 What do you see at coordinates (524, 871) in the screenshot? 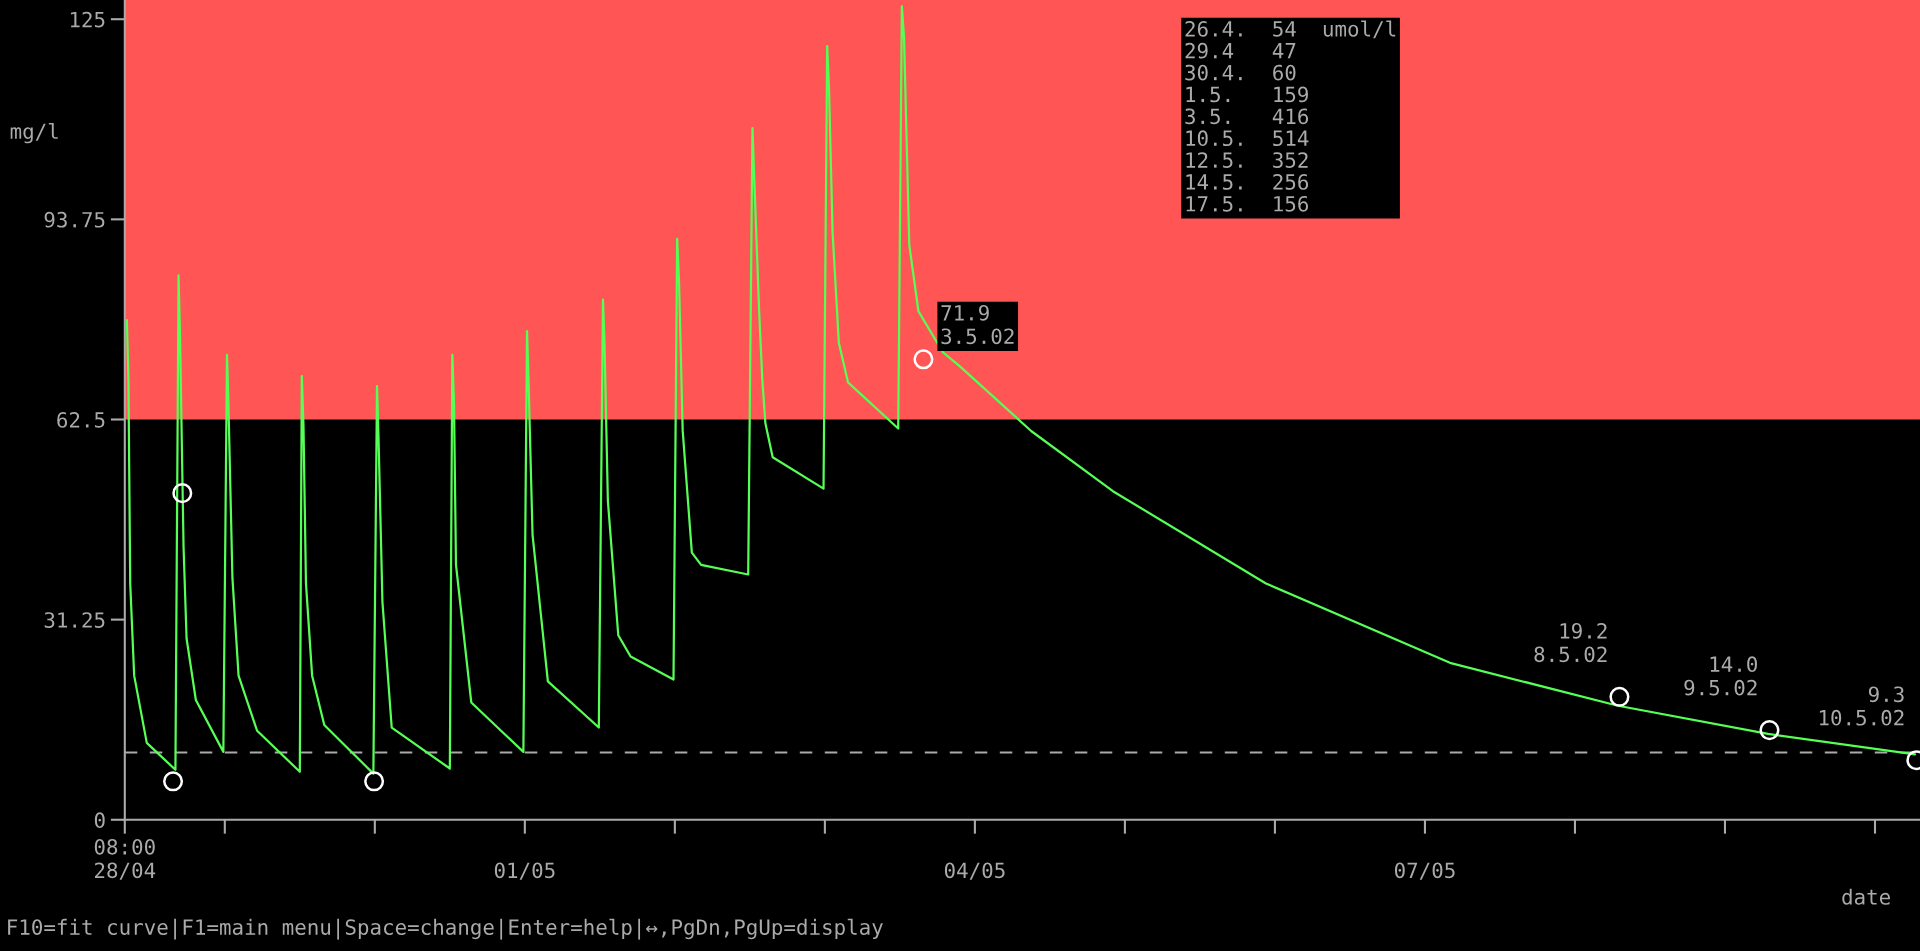
I see `x-tick-label: 01/05` at bounding box center [524, 871].